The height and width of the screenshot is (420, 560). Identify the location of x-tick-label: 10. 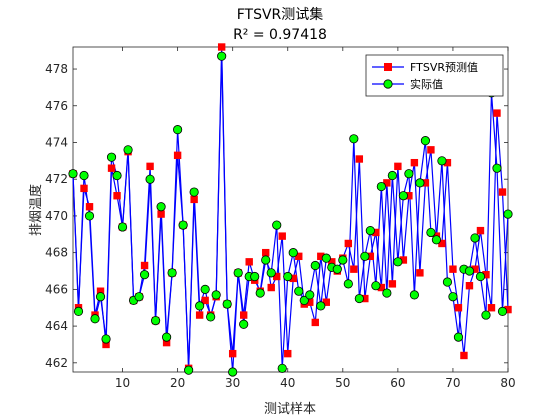
(122, 383).